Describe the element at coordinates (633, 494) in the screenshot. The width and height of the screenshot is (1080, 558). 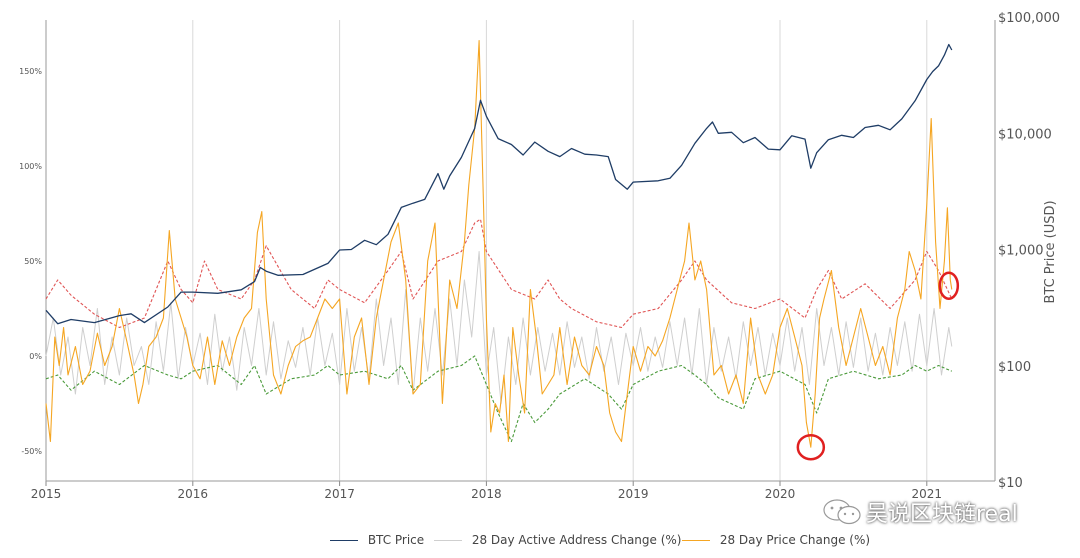
I see `x-tick-label: 2019` at that location.